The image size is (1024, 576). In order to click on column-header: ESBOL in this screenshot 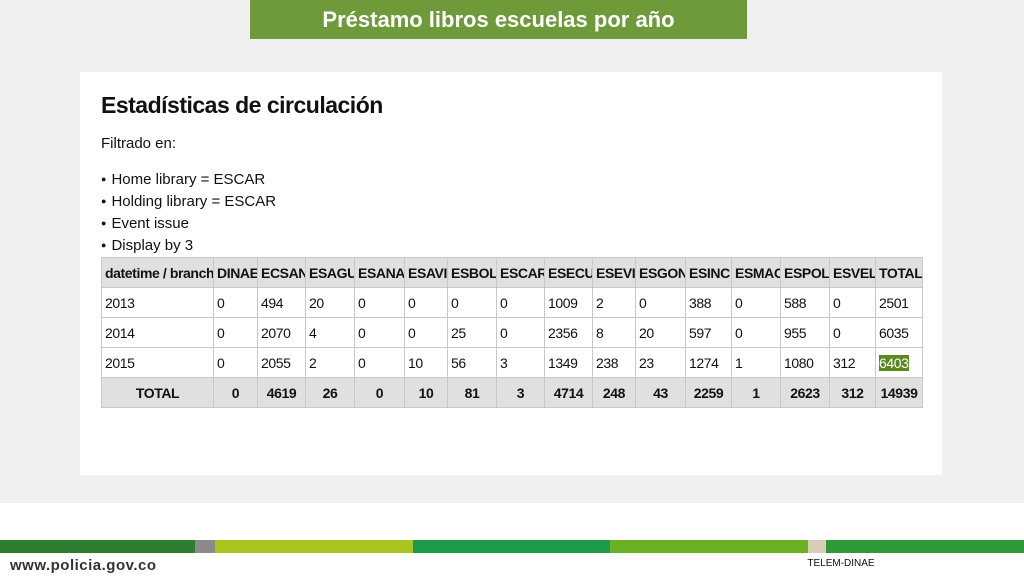, I will do `click(472, 272)`.